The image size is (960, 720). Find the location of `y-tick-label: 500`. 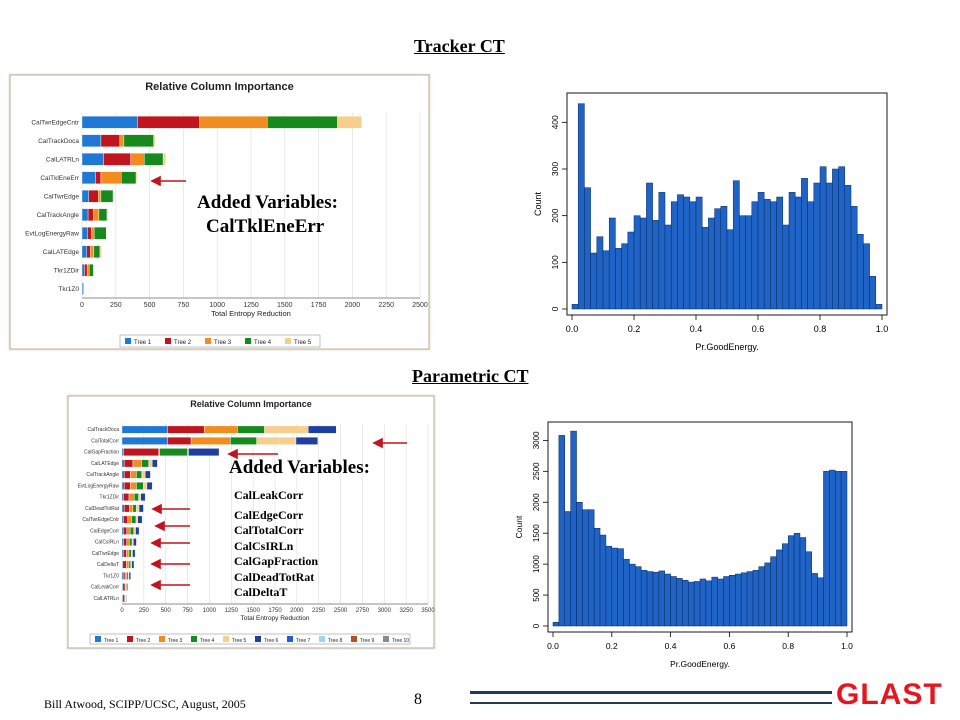

y-tick-label: 500 is located at coordinates (536, 595).